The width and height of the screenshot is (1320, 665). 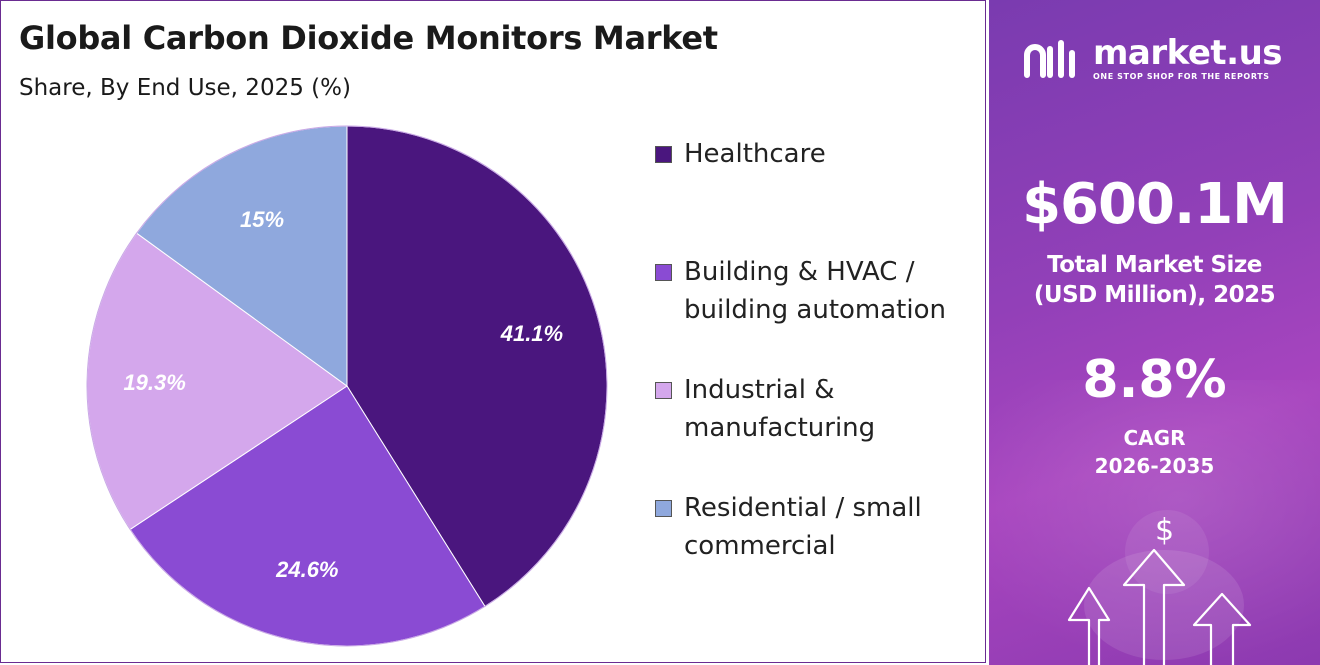 I want to click on legend-label: Building & HVAC / building automation, so click(x=824, y=291).